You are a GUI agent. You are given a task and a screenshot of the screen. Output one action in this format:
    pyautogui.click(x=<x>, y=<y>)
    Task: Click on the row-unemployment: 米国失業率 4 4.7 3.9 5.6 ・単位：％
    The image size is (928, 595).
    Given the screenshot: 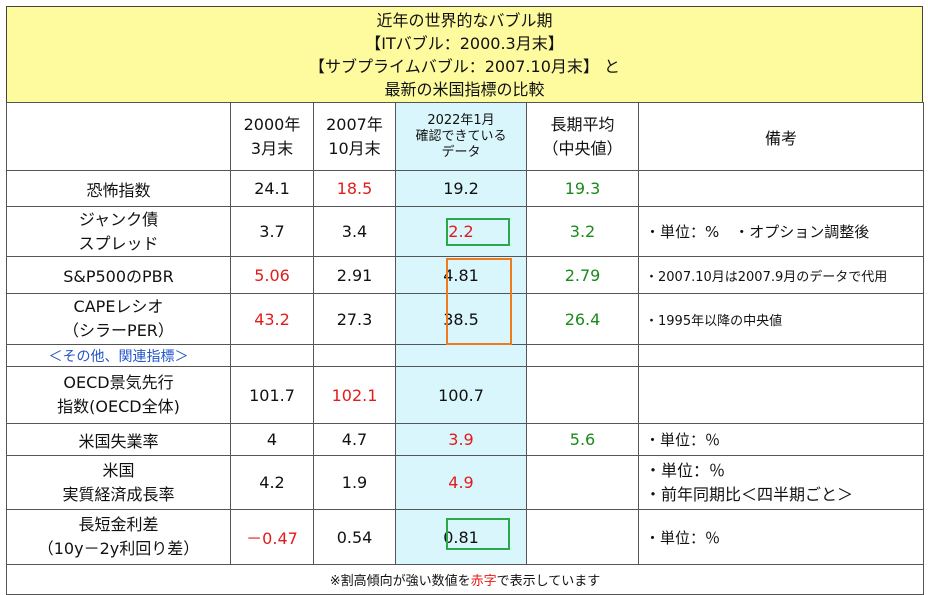 What is the action you would take?
    pyautogui.click(x=465, y=439)
    